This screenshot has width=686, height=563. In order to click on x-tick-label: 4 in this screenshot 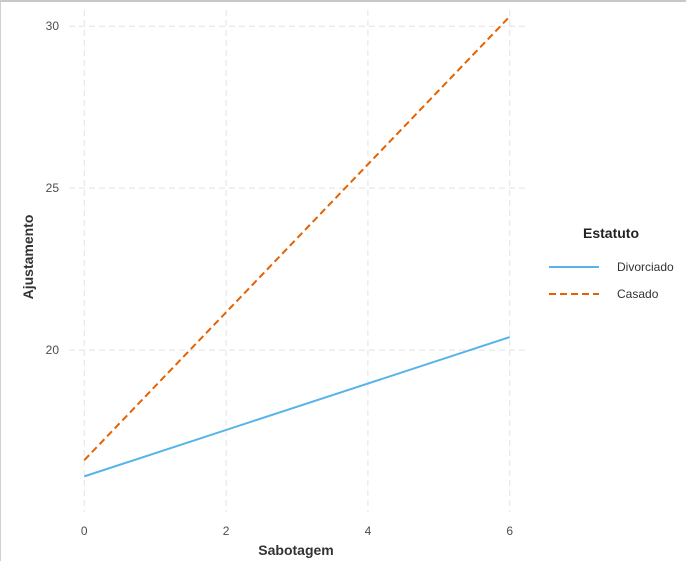, I will do `click(368, 531)`.